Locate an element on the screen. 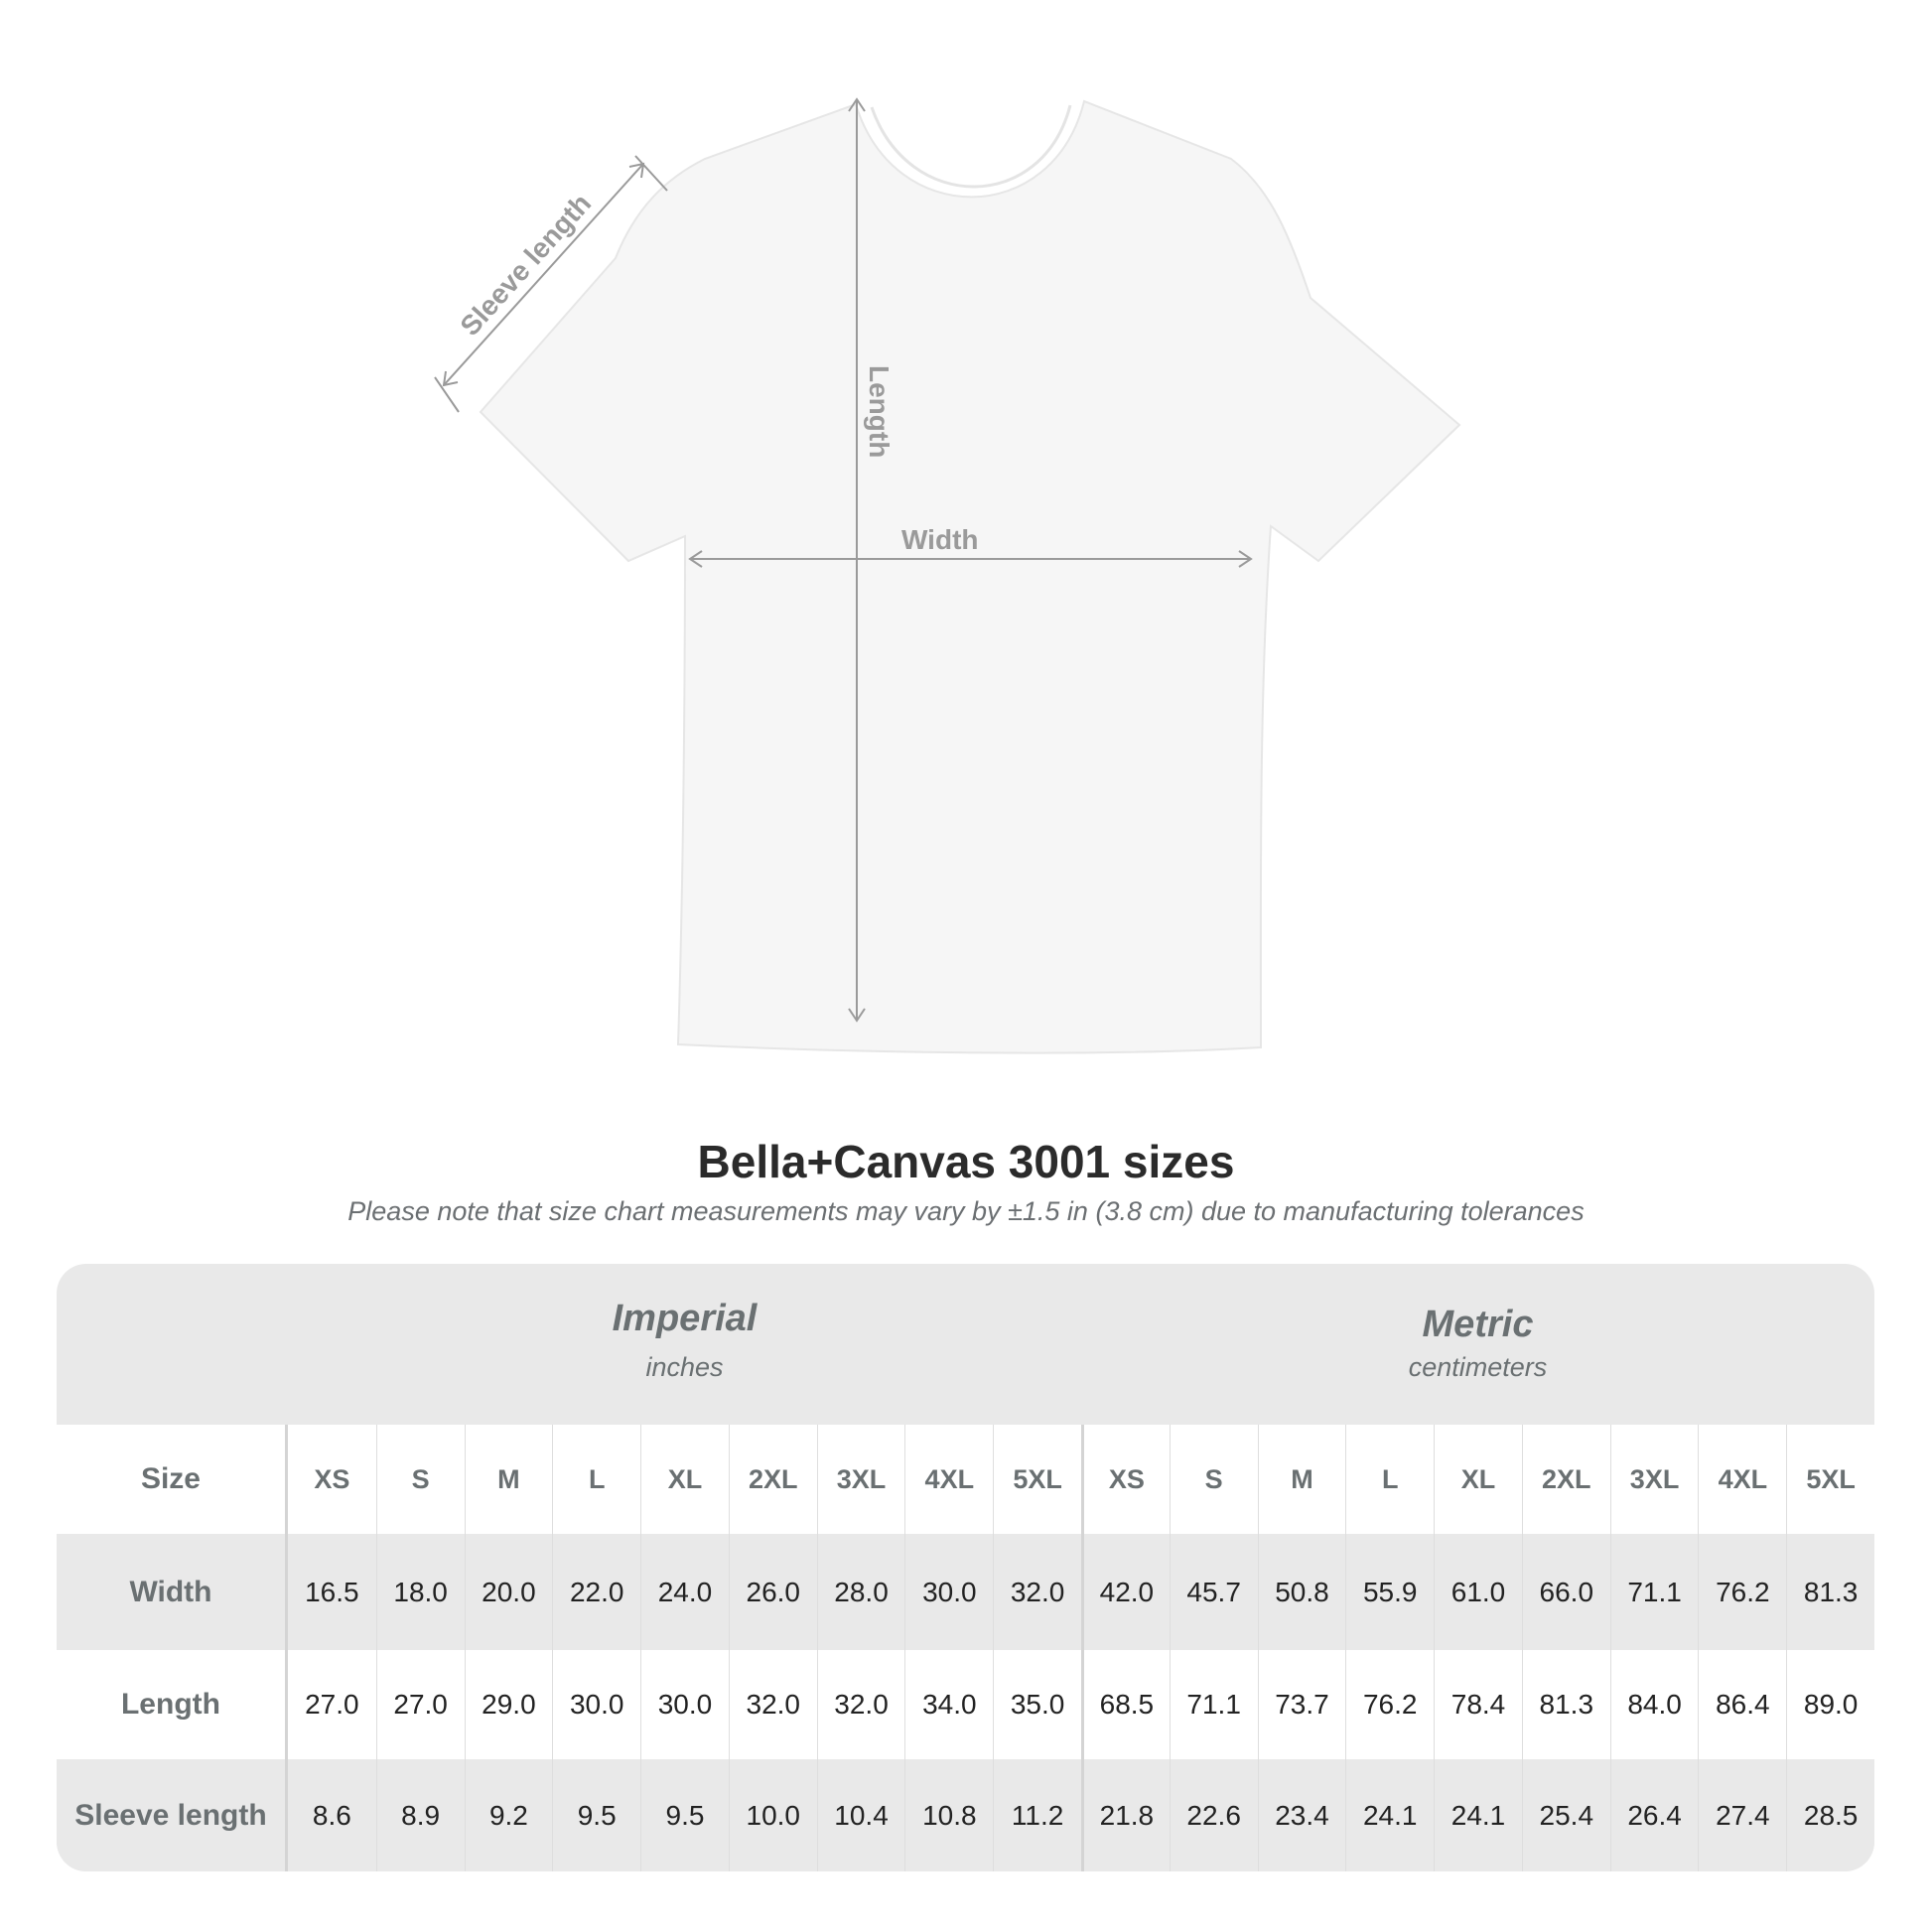 Image resolution: width=1932 pixels, height=1932 pixels. length-label: Length is located at coordinates (880, 411).